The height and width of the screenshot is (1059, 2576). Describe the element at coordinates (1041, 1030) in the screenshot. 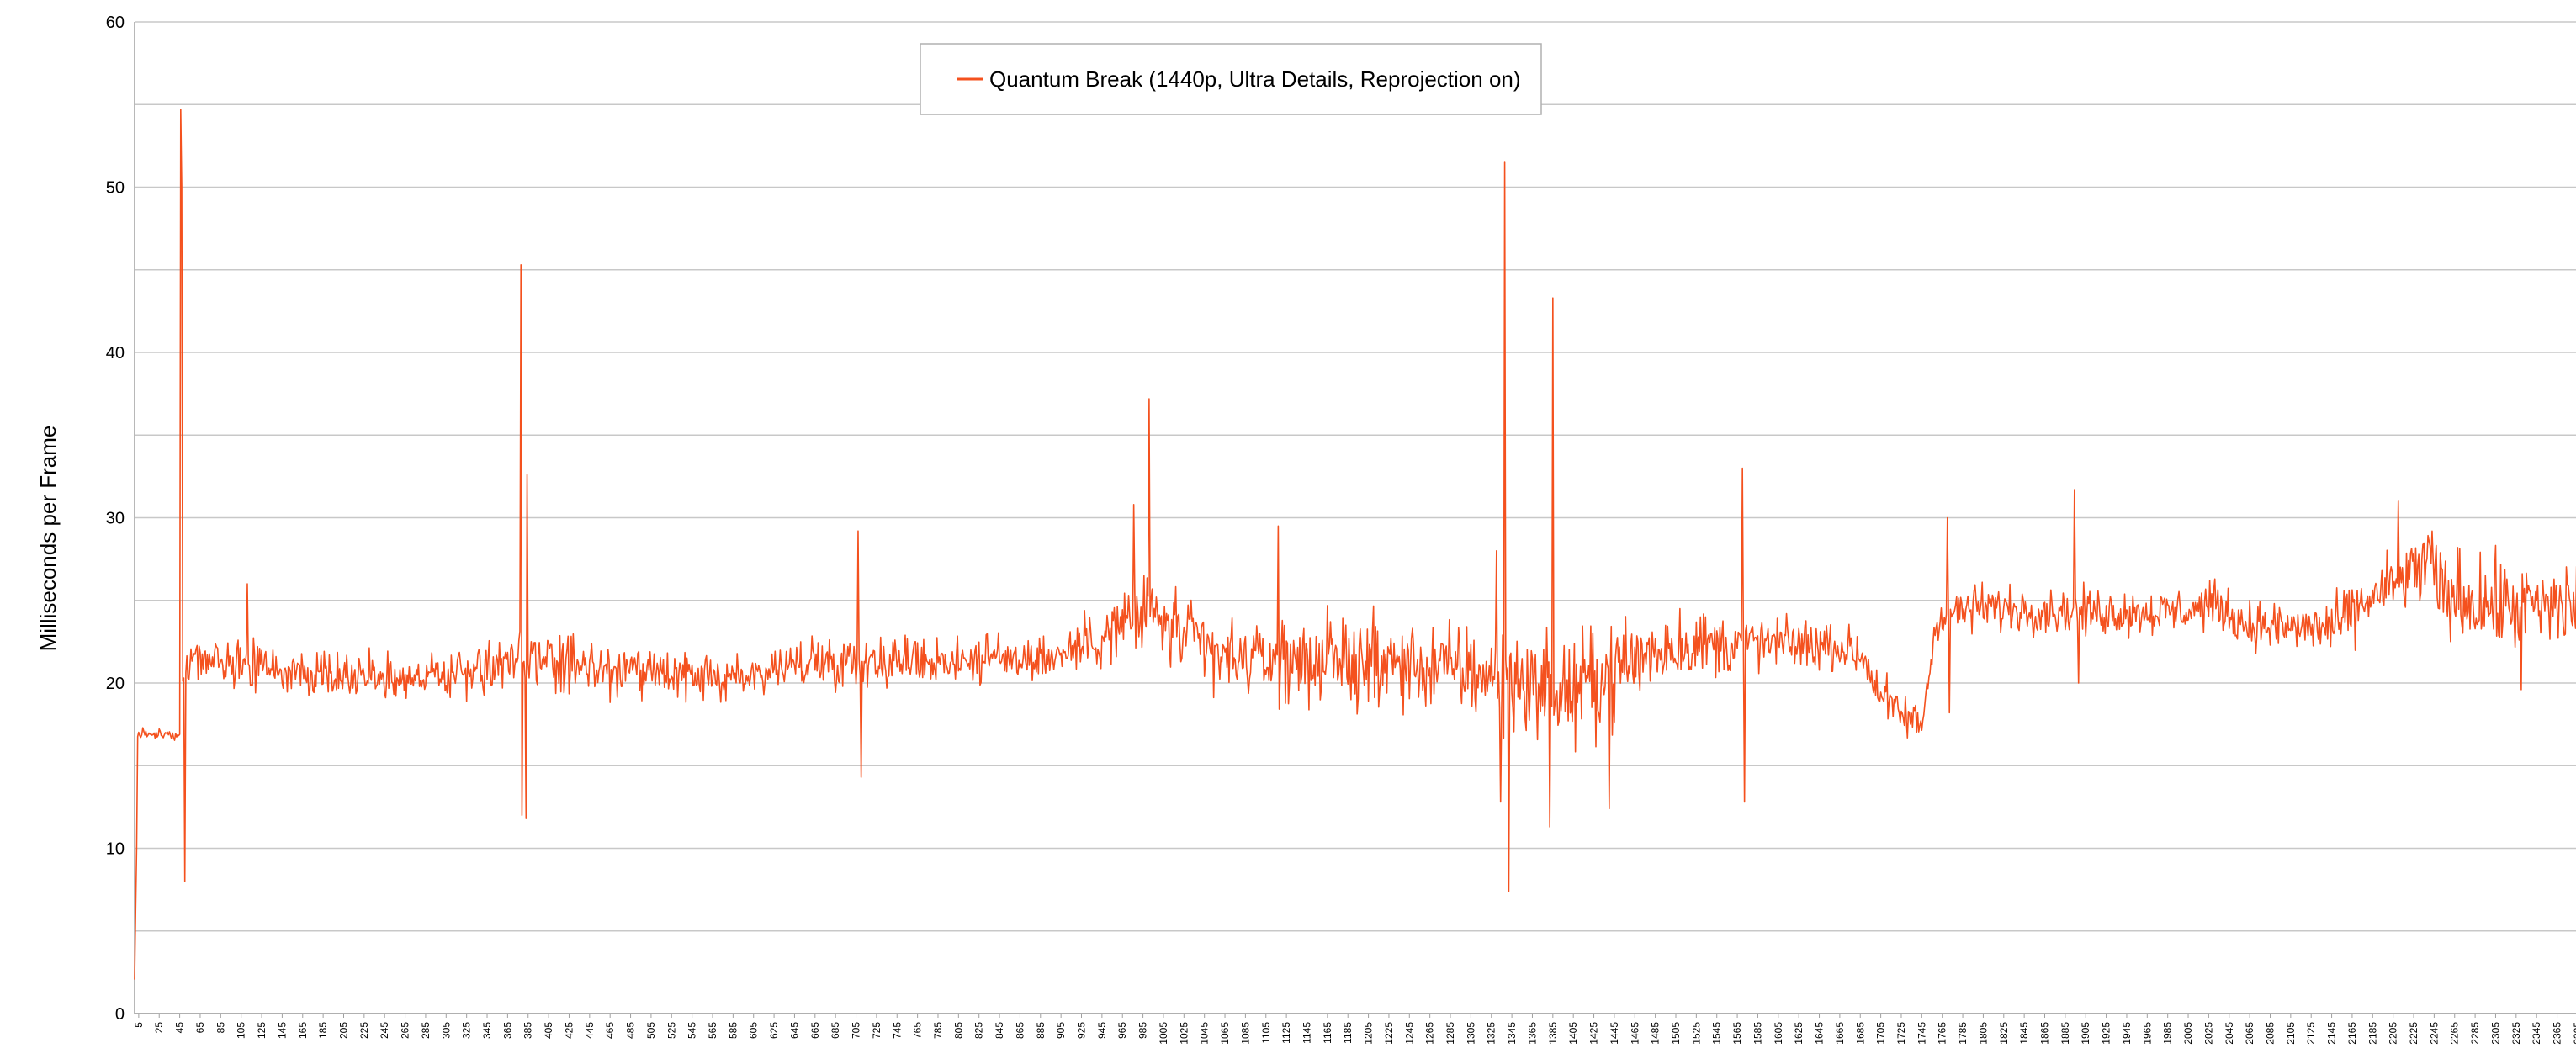

I see `x-tick-label: 885` at that location.